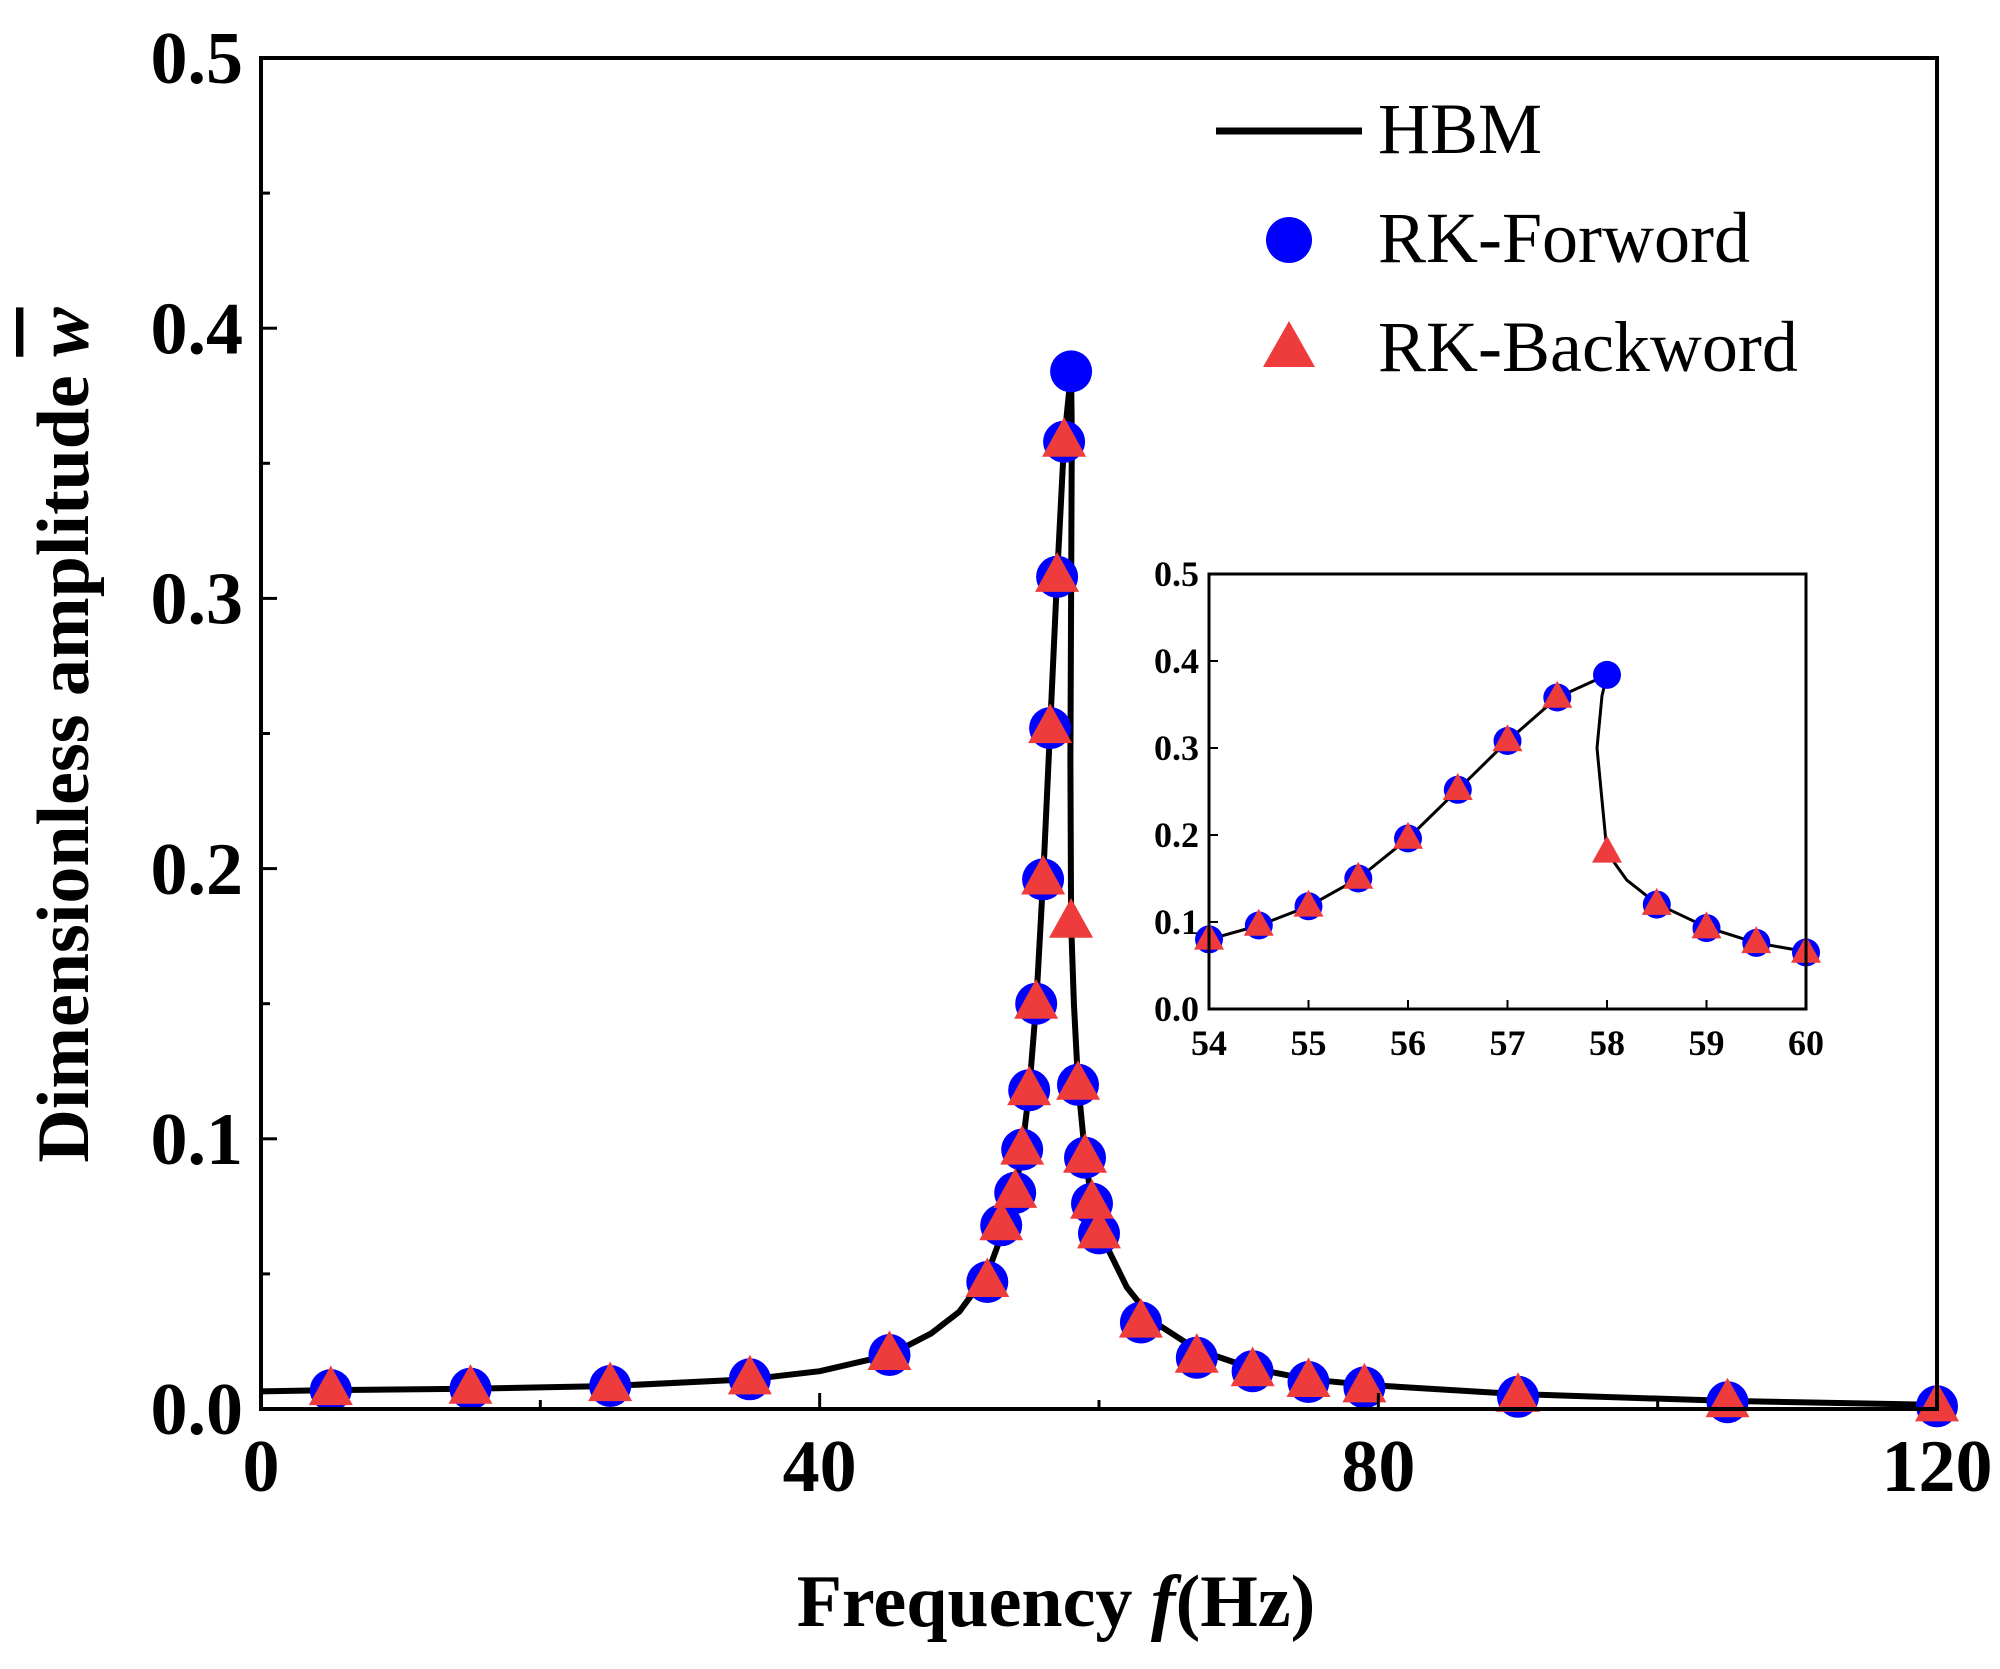 The width and height of the screenshot is (2000, 1669). I want to click on legend-hbm-label: HBM, so click(1460, 129).